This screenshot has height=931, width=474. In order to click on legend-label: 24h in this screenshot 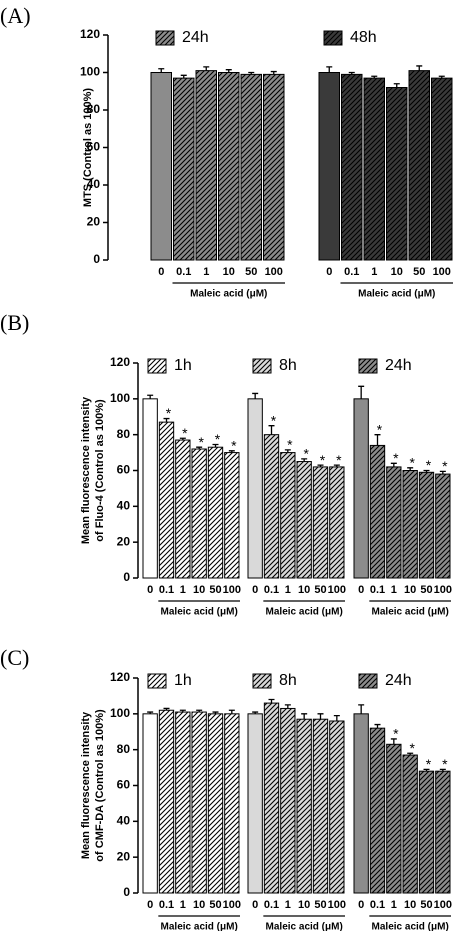, I will do `click(398, 365)`.